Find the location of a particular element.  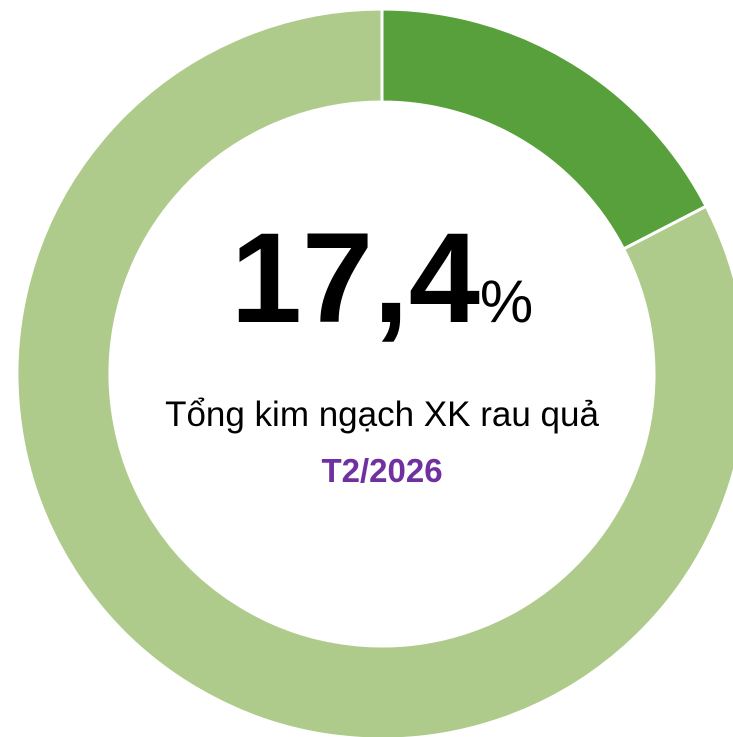

center-unit: % is located at coordinates (506, 301).